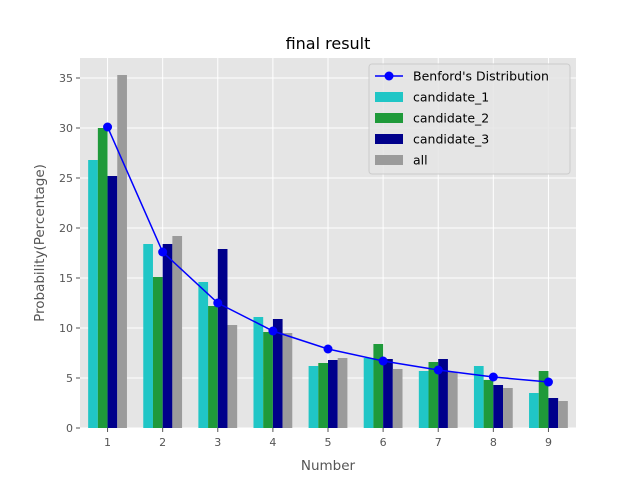  I want to click on y-tick-label: 10, so click(66, 328).